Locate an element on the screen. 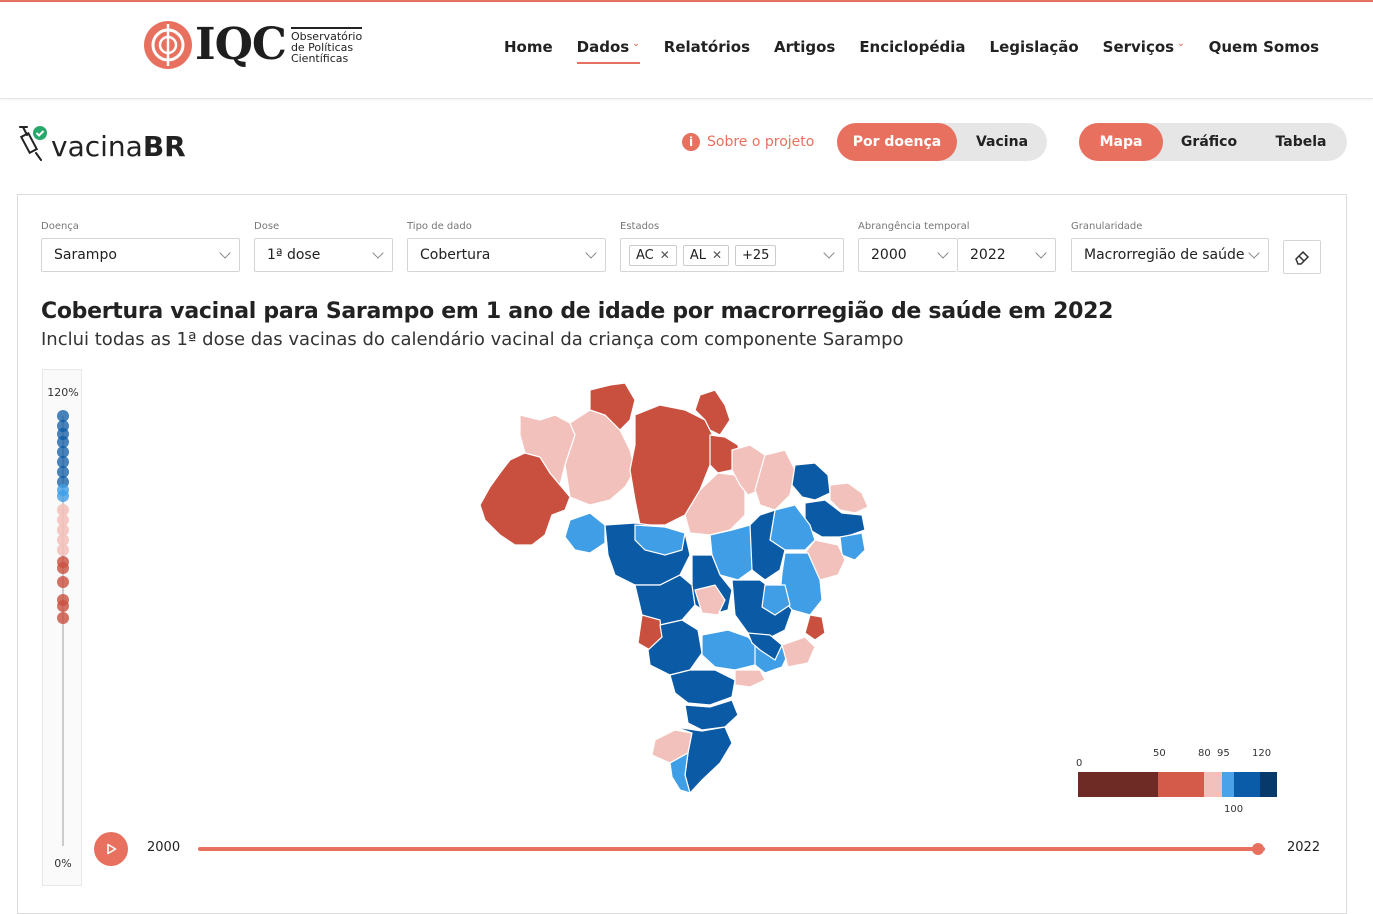  play-button is located at coordinates (111, 849).